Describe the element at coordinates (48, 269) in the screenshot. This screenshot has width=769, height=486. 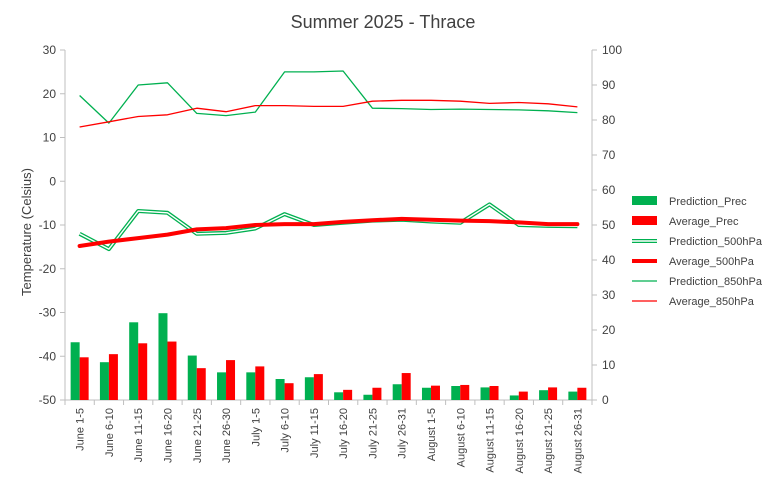
I see `y-tick-label: -20` at that location.